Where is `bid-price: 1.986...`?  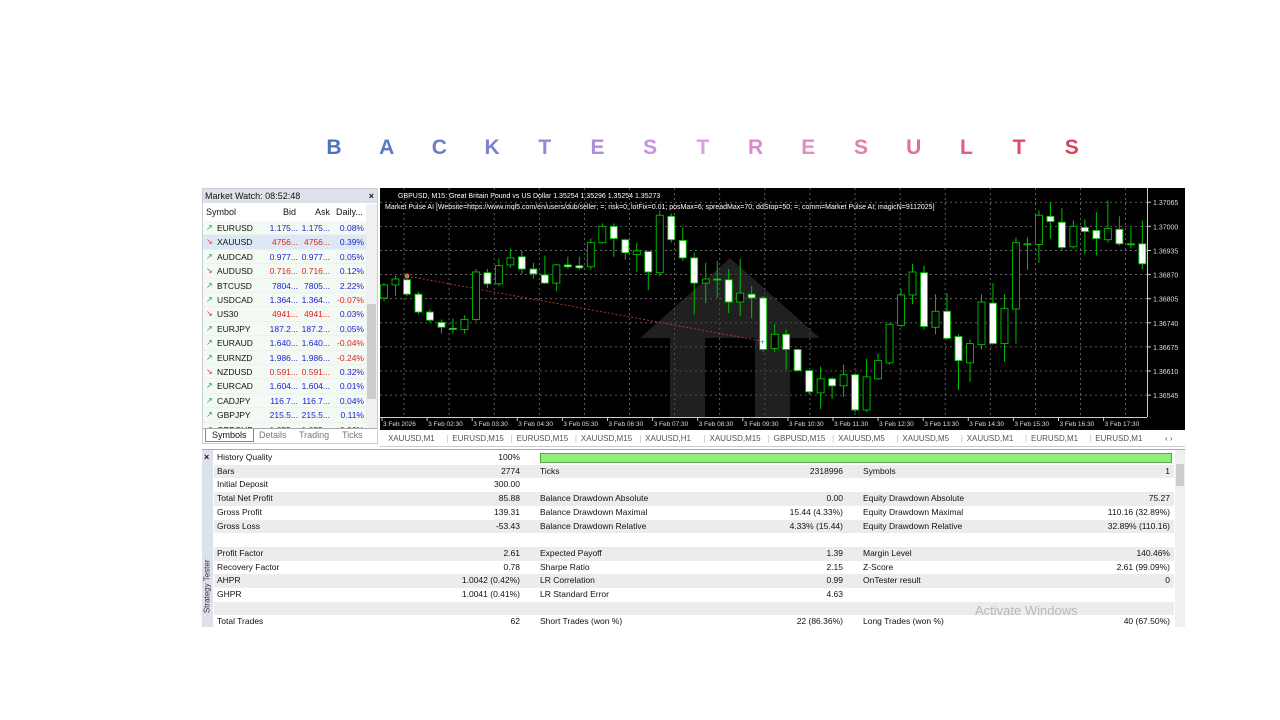
bid-price: 1.986... is located at coordinates (283, 357).